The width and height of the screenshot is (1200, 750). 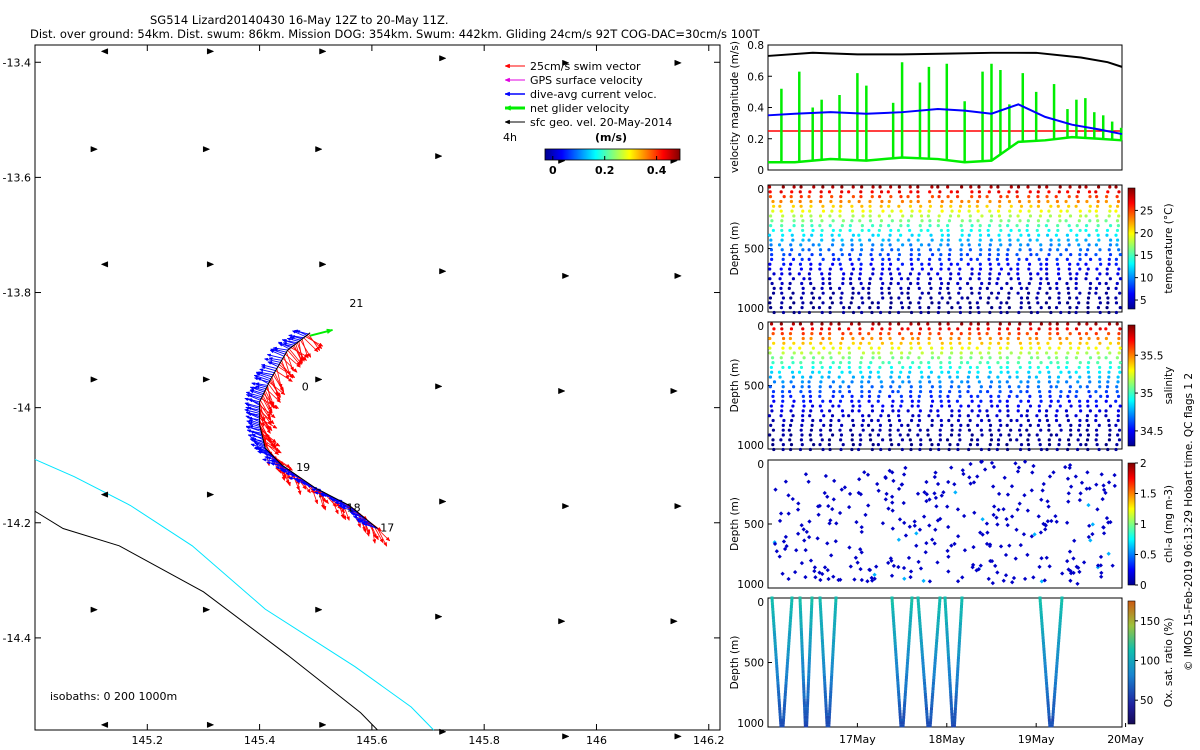 What do you see at coordinates (507, 122) in the screenshot?
I see `legend-sfc-arrow-head` at bounding box center [507, 122].